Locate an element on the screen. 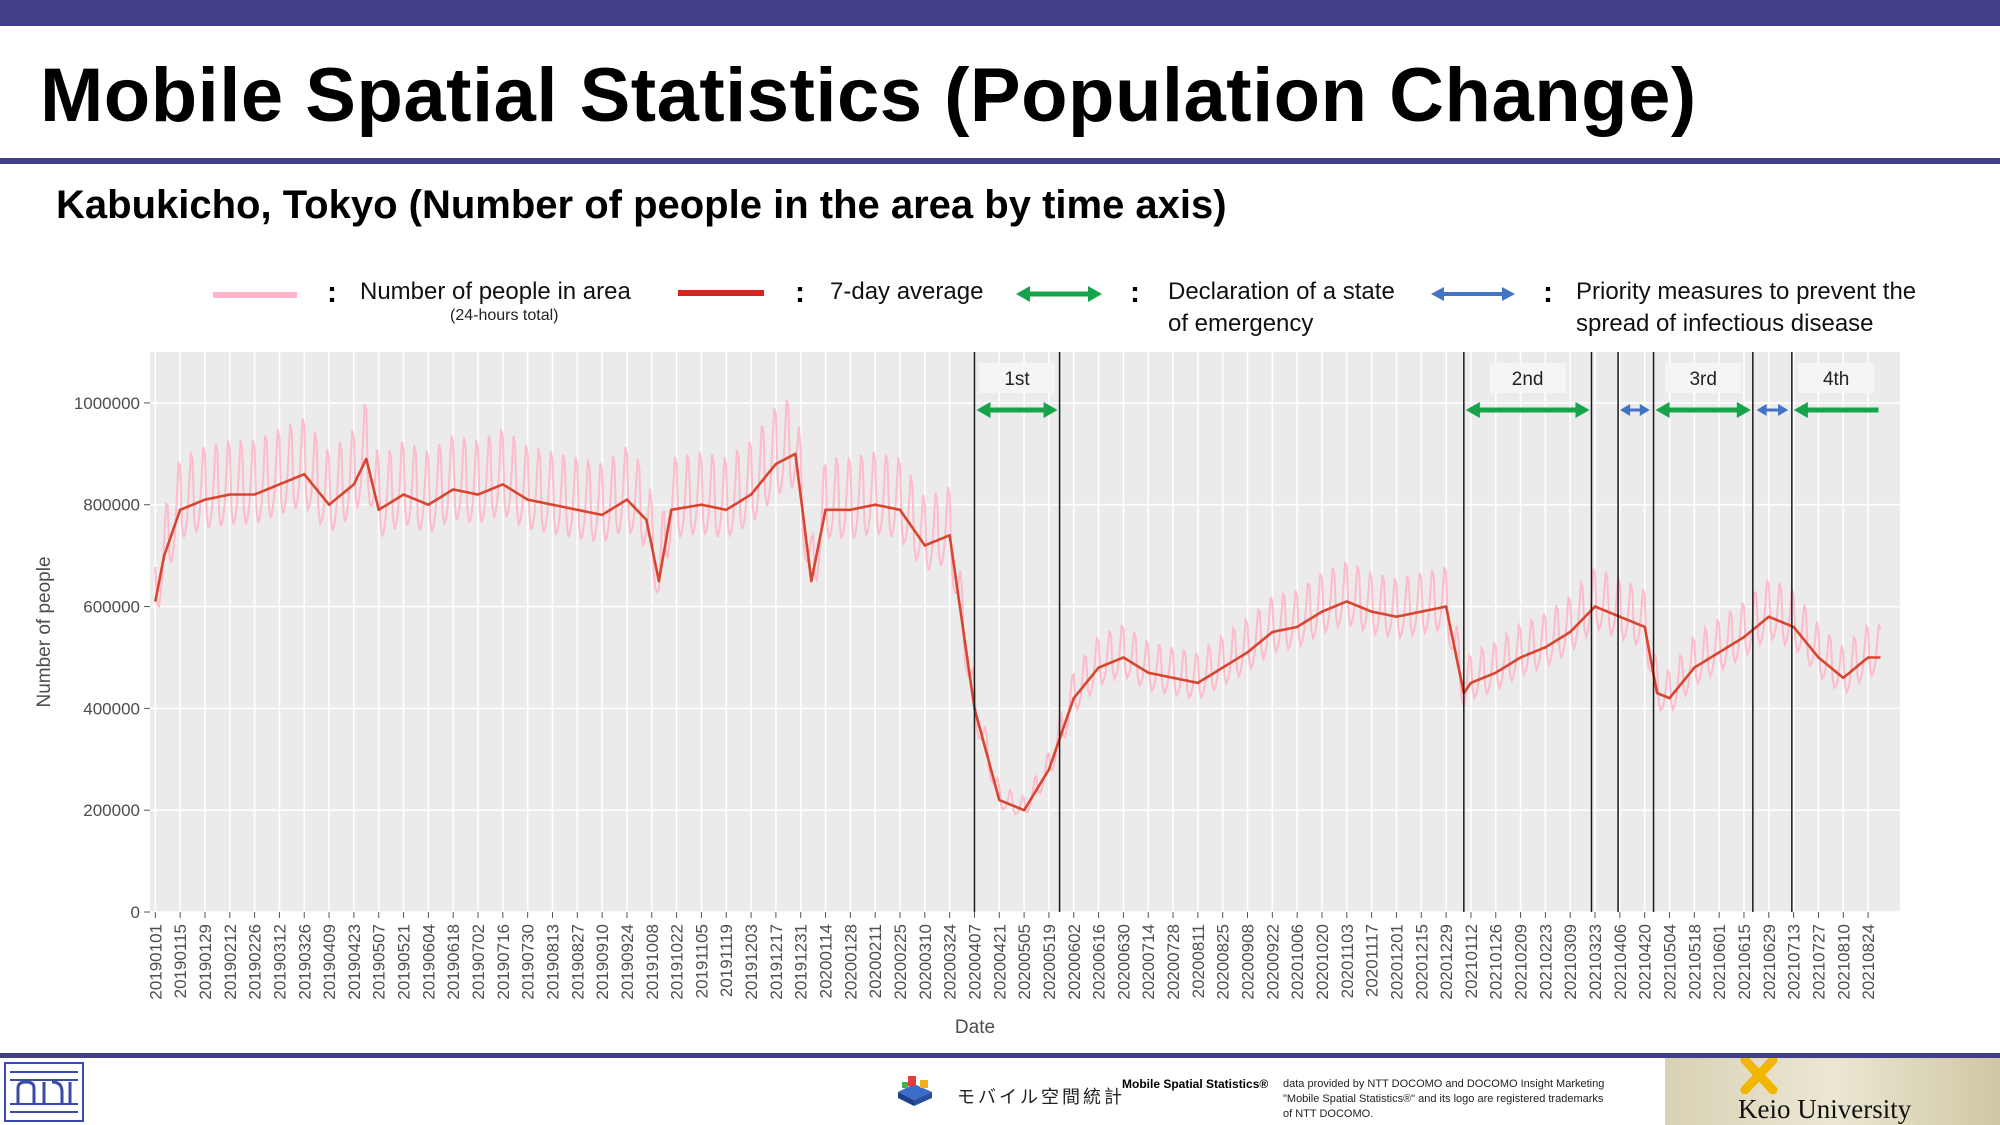  legend-daily-sublabel: (24-hours total) is located at coordinates (504, 315).